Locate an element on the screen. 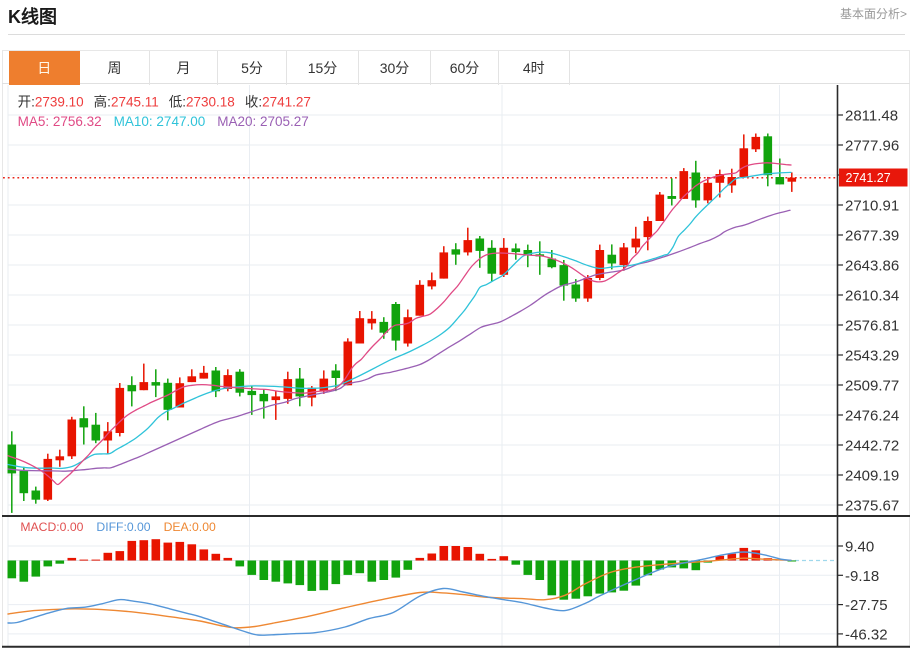 This screenshot has height=648, width=912. svg-text: 9.40 is located at coordinates (859, 547).